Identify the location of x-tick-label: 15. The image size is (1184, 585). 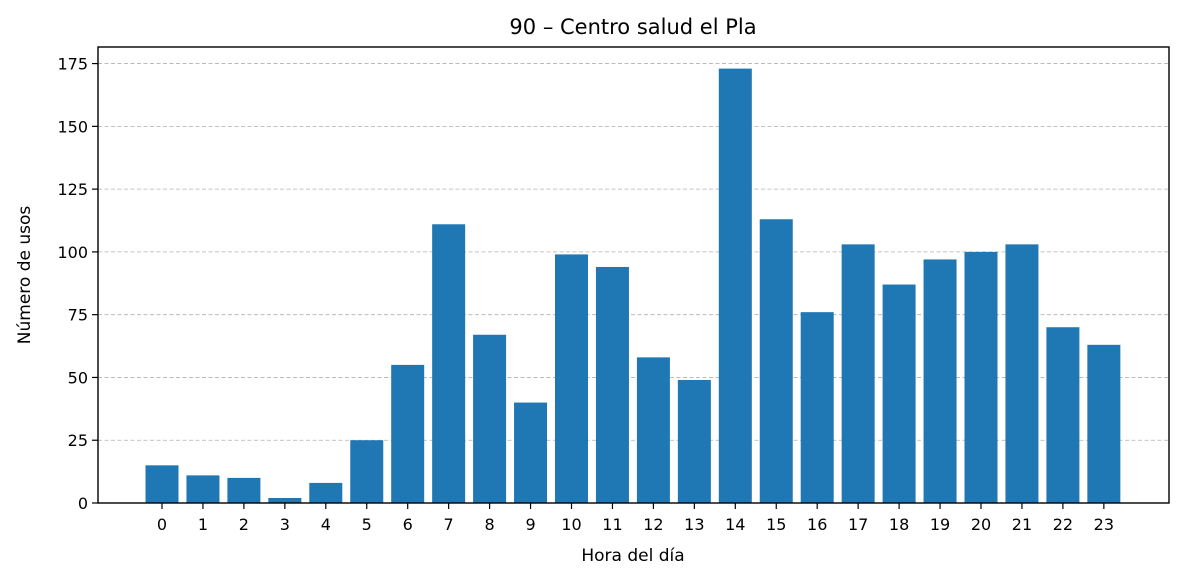
(776, 524).